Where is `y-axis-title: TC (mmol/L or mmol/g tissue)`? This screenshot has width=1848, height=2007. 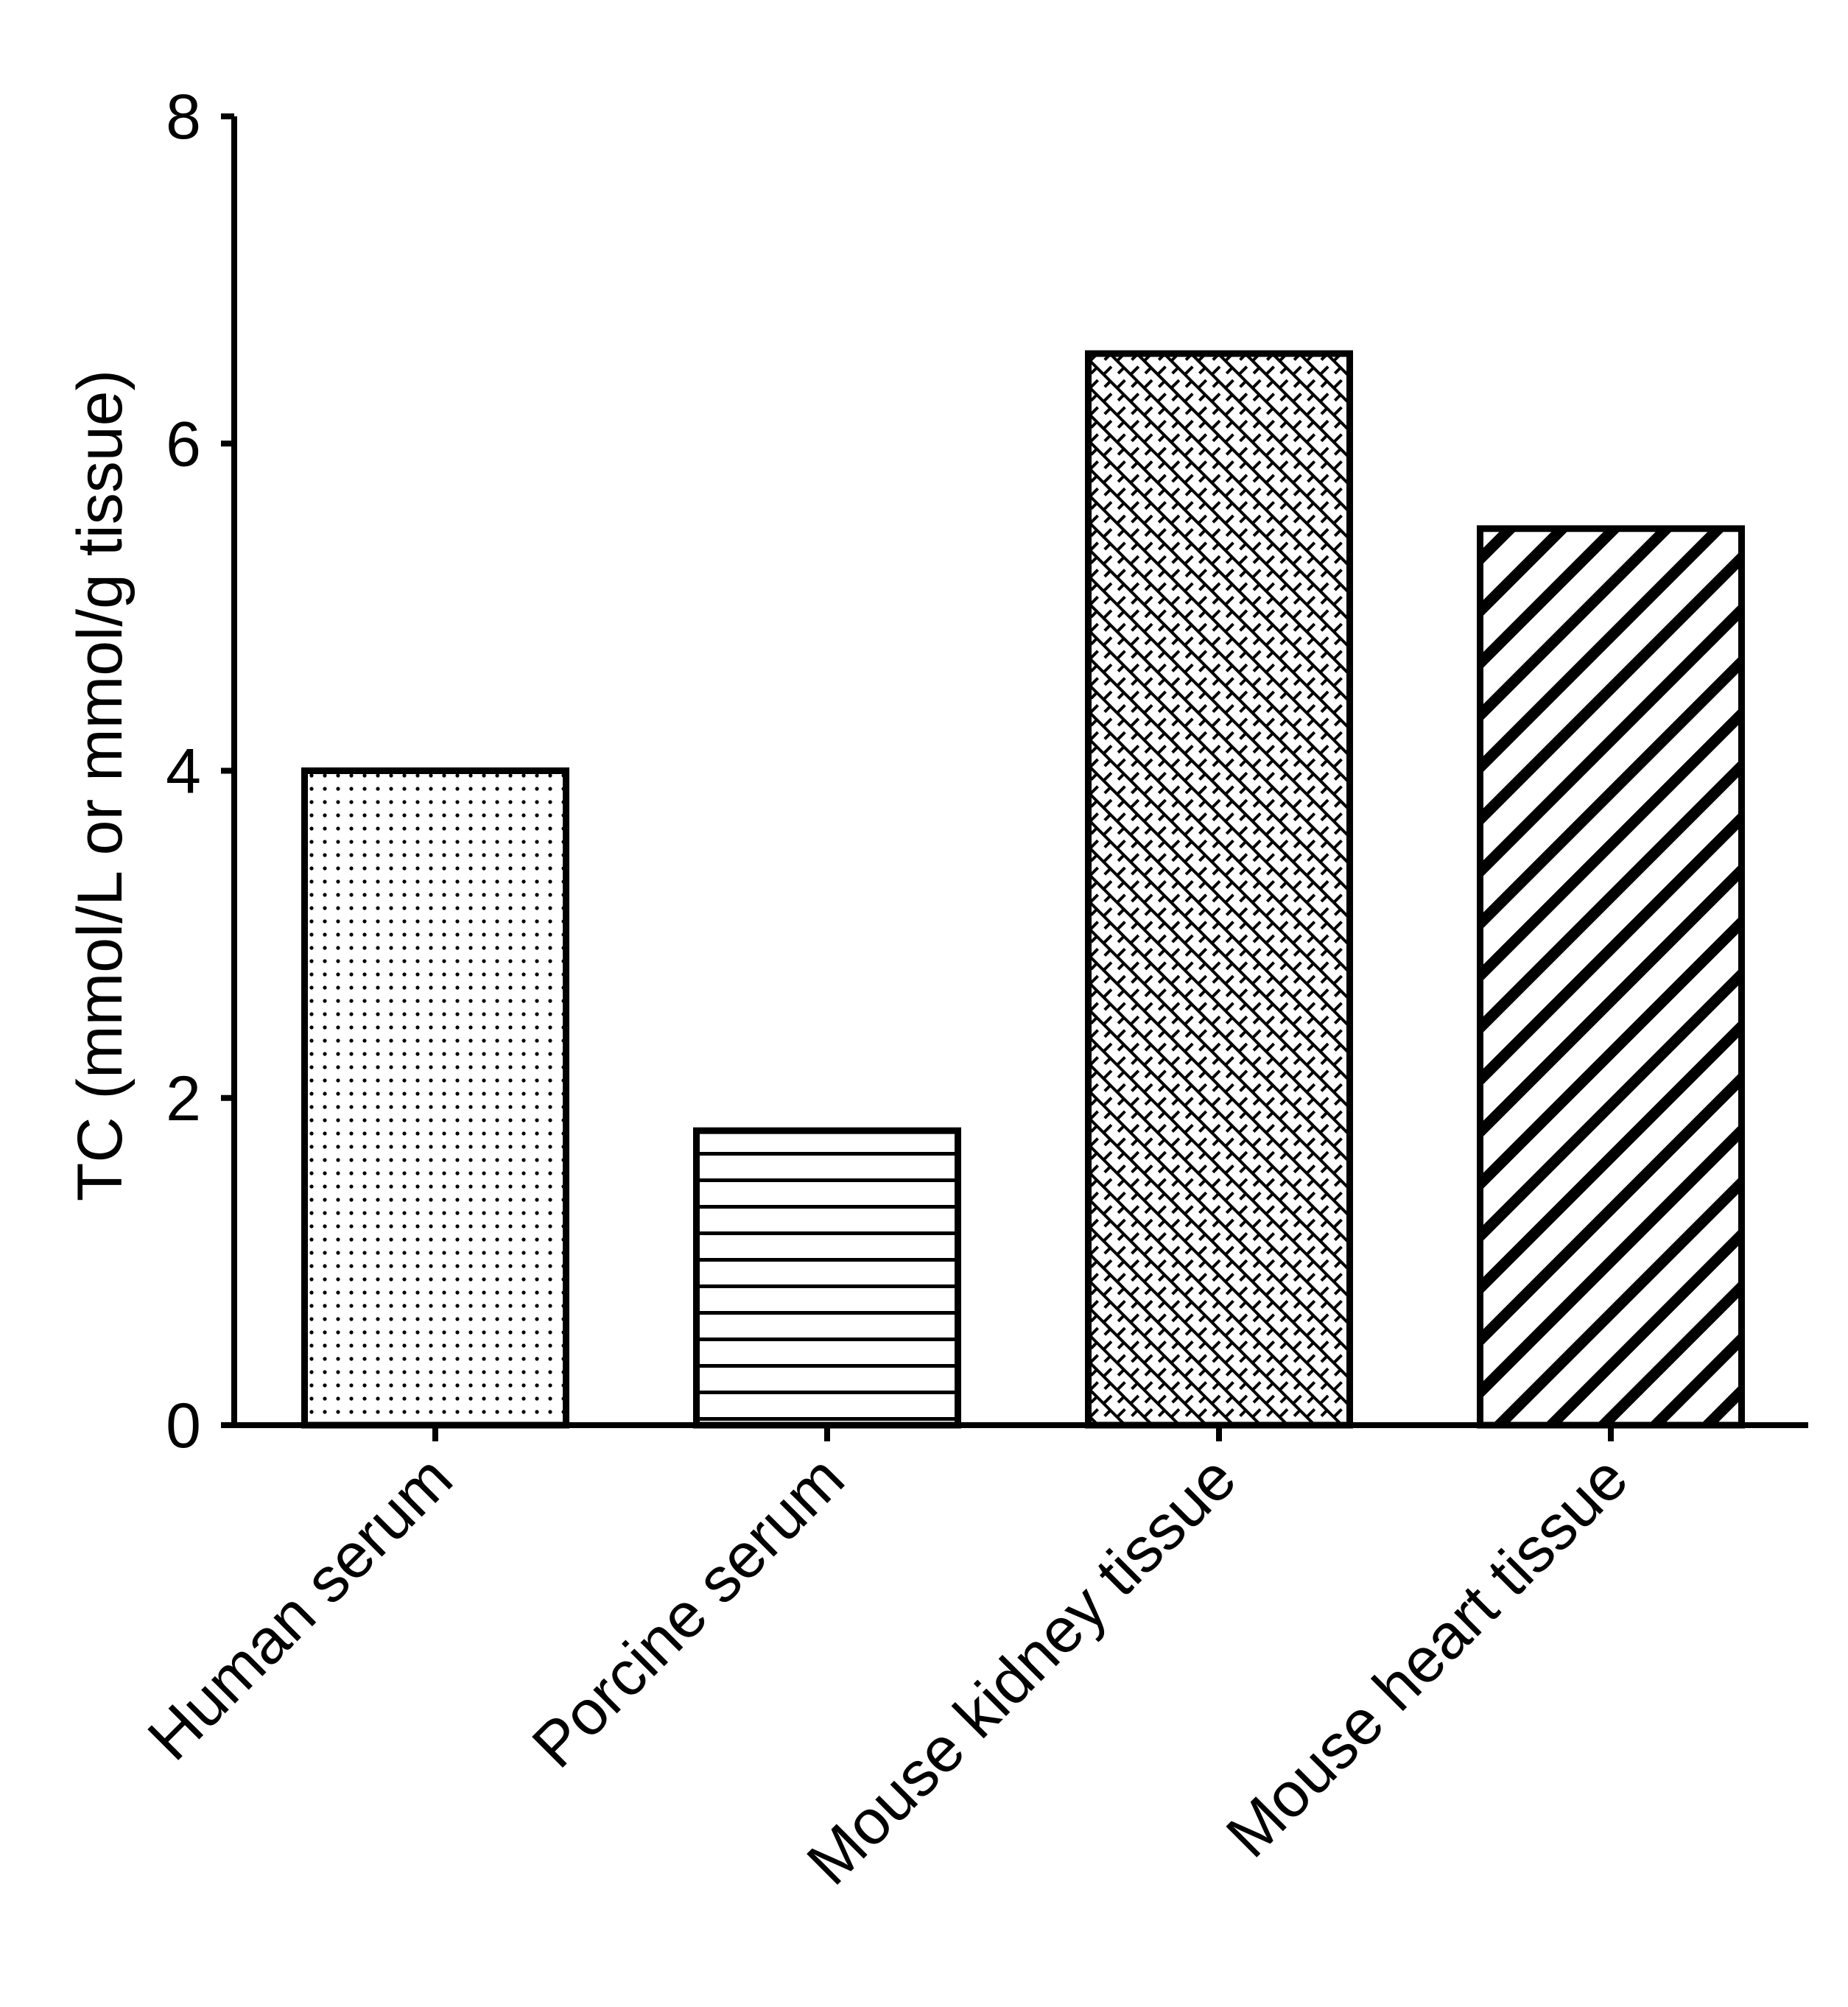
y-axis-title: TC (mmol/L or mmol/g tissue) is located at coordinates (100, 786).